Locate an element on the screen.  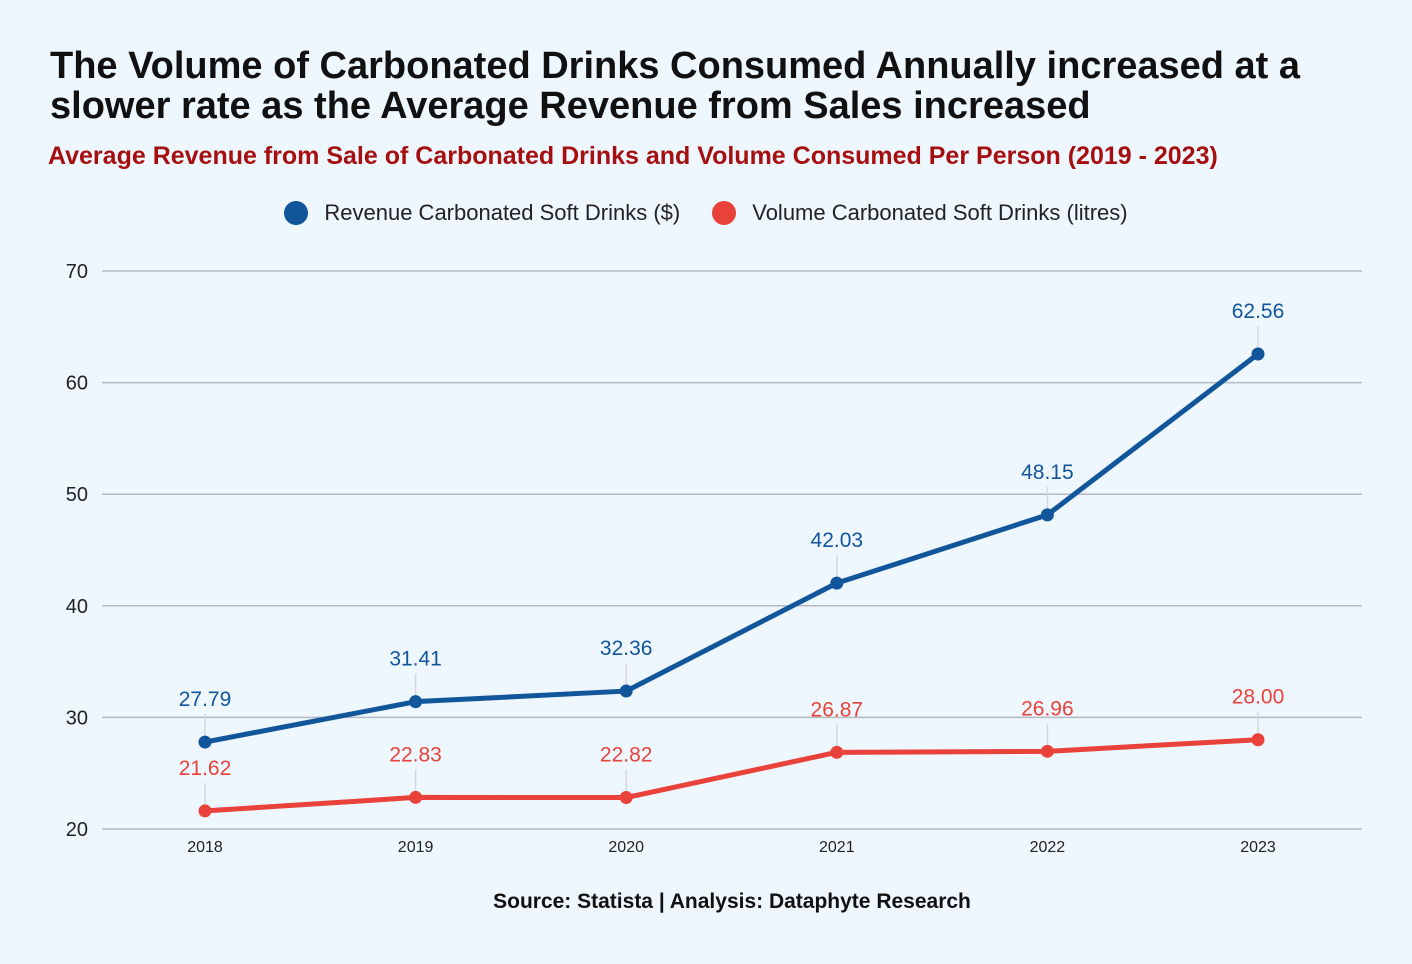
data-label: 27.79 is located at coordinates (205, 699).